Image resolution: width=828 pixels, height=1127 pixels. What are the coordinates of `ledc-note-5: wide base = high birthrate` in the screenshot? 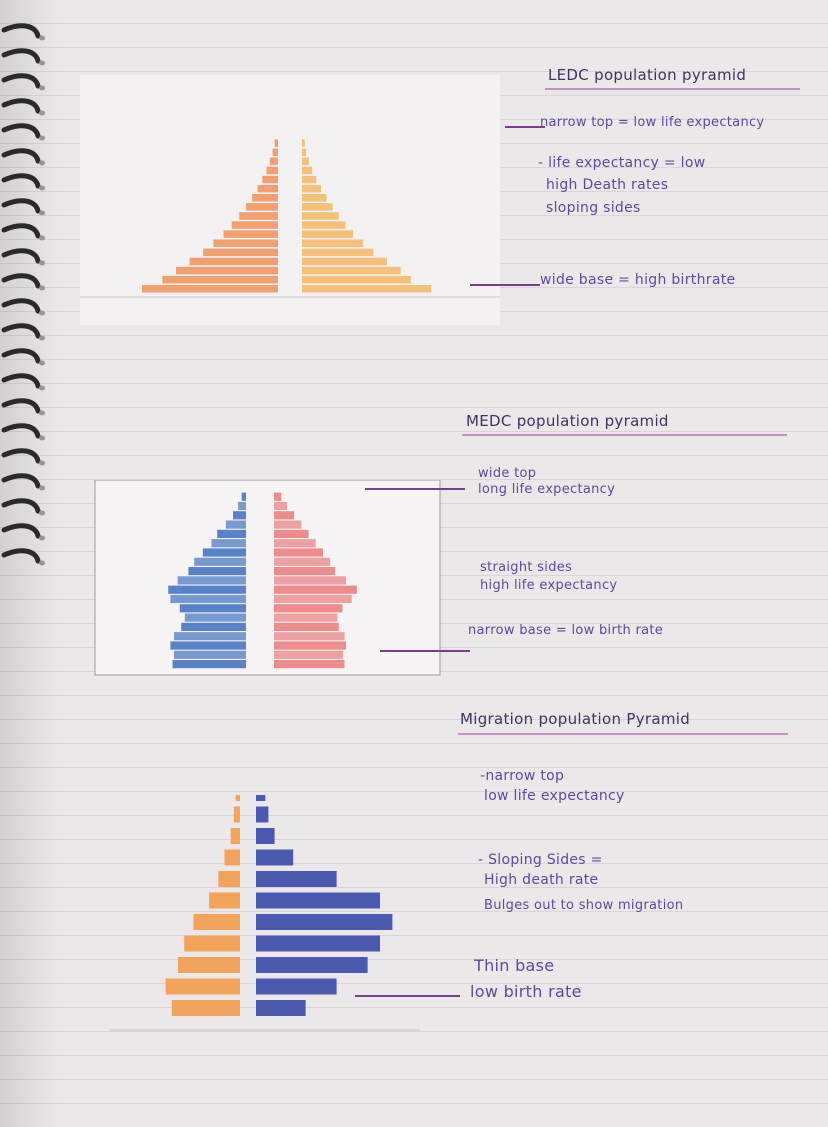 It's located at (638, 280).